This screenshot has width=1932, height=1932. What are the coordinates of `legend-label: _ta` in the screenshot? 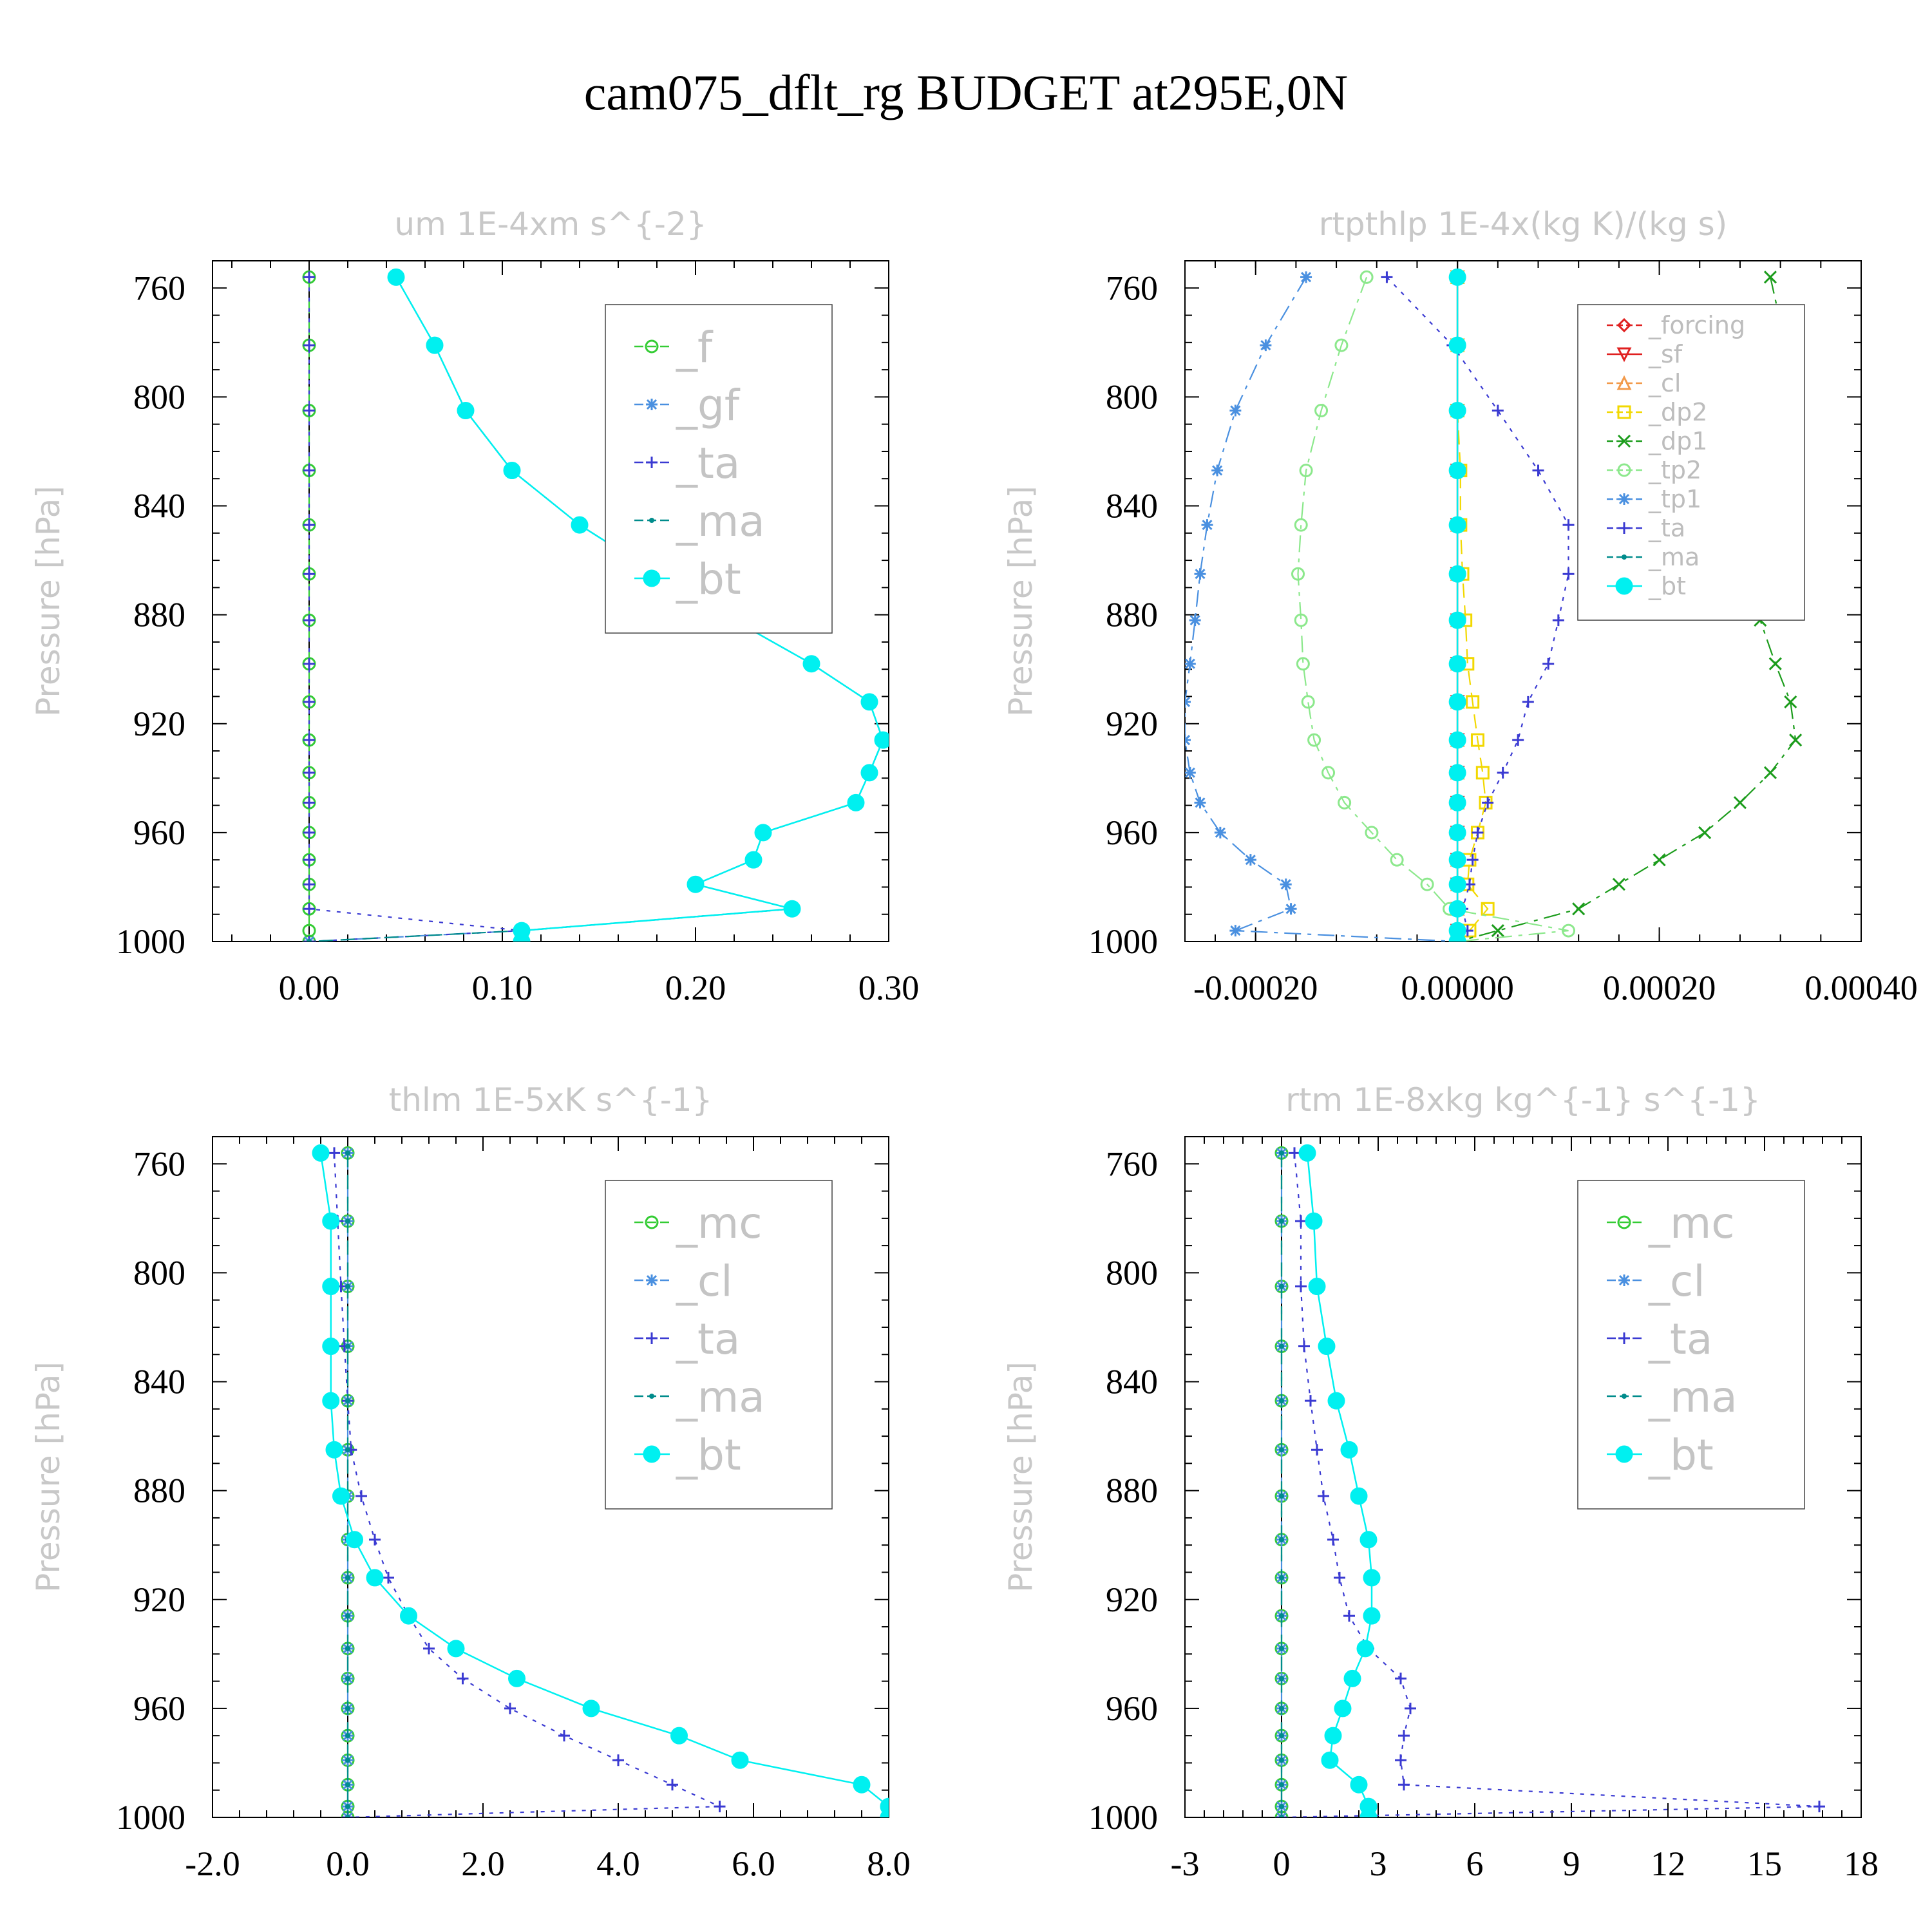 It's located at (708, 463).